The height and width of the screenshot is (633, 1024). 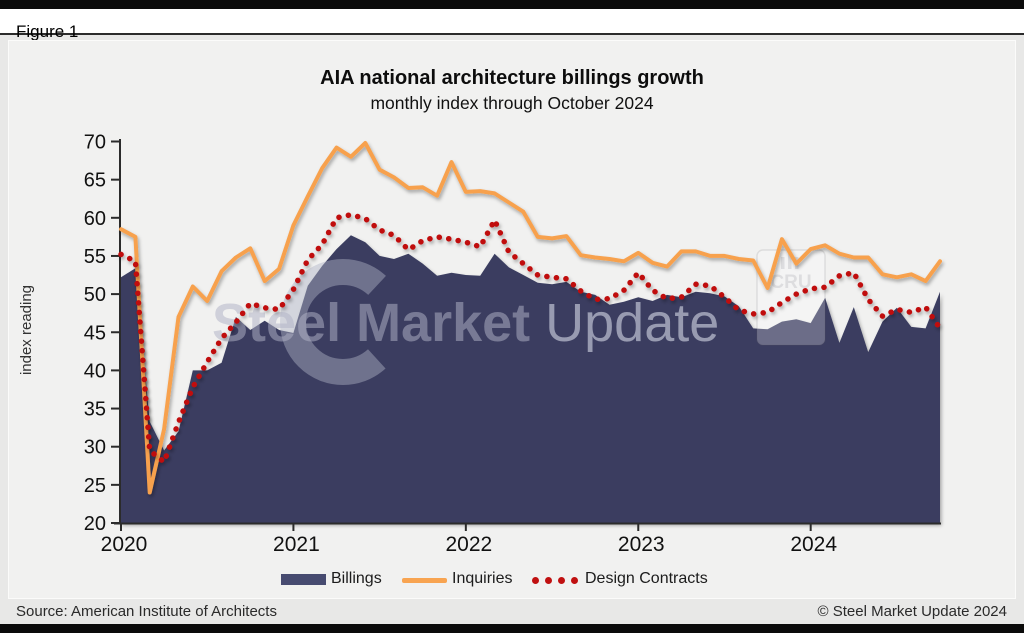 What do you see at coordinates (47, 31) in the screenshot?
I see `figure-label: Figure 1` at bounding box center [47, 31].